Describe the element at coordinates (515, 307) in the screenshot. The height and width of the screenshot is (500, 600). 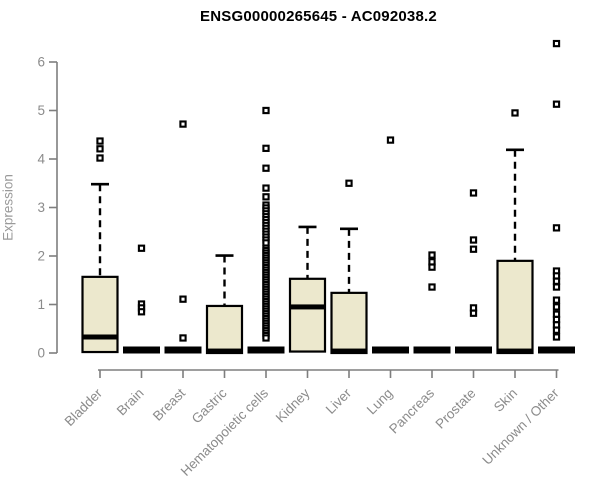
I see `box-skin` at that location.